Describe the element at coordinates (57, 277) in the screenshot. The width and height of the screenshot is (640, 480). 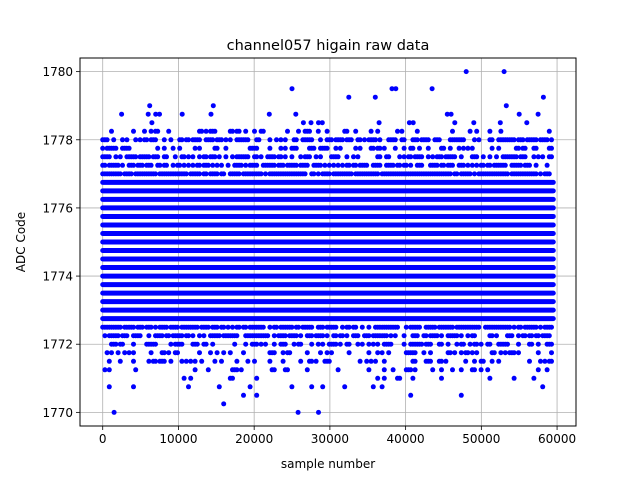
I see `y-tick-label: 1774` at that location.